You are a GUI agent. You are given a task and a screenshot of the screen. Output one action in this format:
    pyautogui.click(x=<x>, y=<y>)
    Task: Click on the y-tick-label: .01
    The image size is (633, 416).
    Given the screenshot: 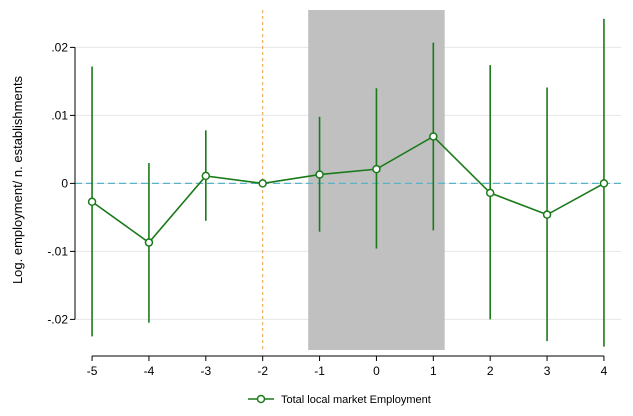 What is the action you would take?
    pyautogui.click(x=59, y=115)
    